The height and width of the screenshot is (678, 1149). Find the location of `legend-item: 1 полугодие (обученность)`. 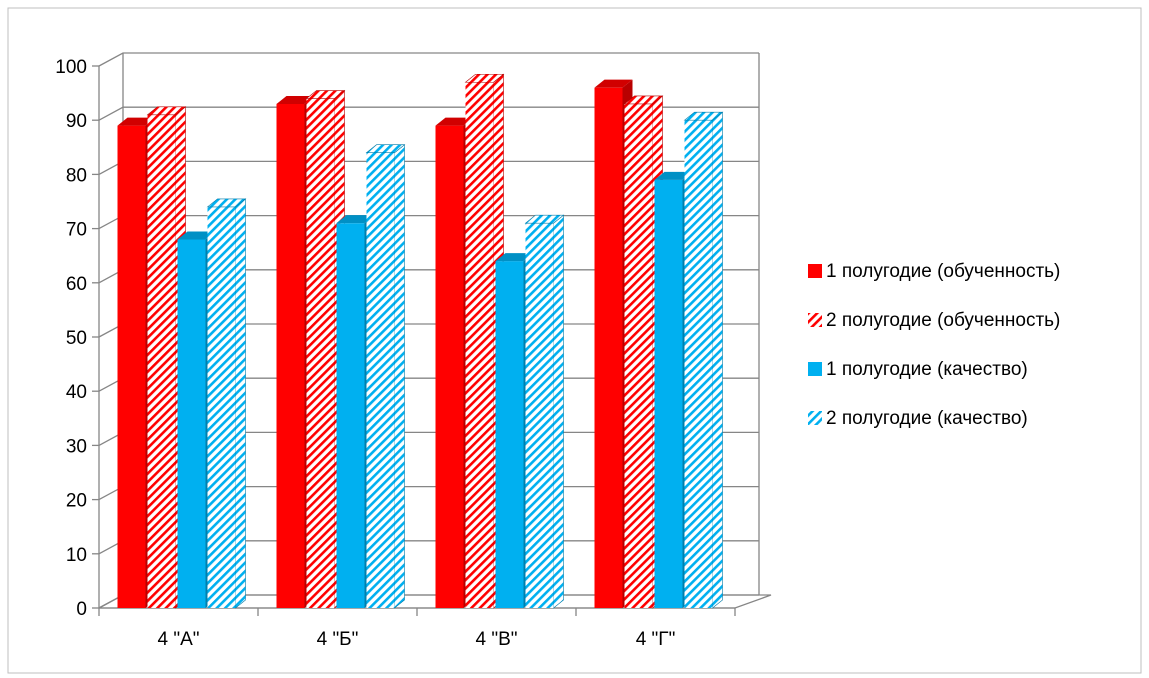

legend-item: 1 полугодие (обученность) is located at coordinates (934, 271).